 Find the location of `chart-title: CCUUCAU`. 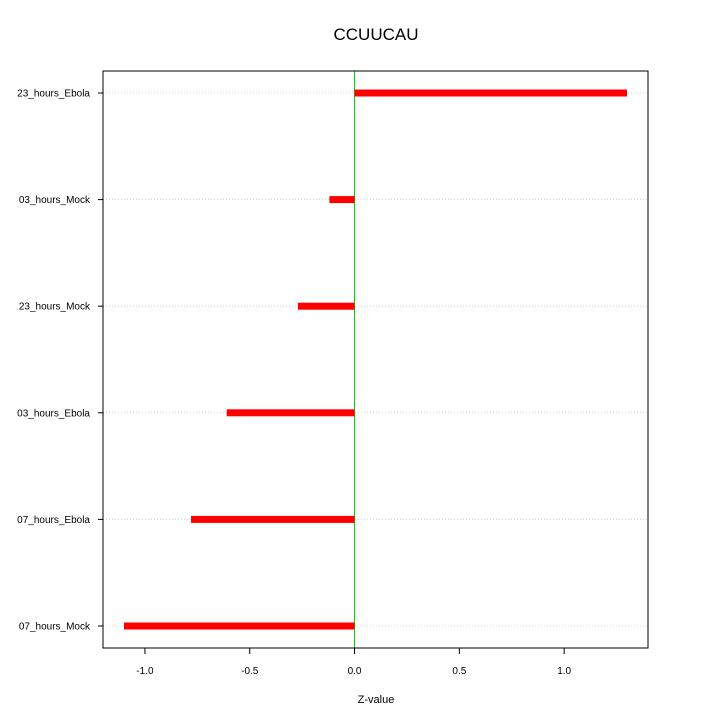

chart-title: CCUUCAU is located at coordinates (376, 34).